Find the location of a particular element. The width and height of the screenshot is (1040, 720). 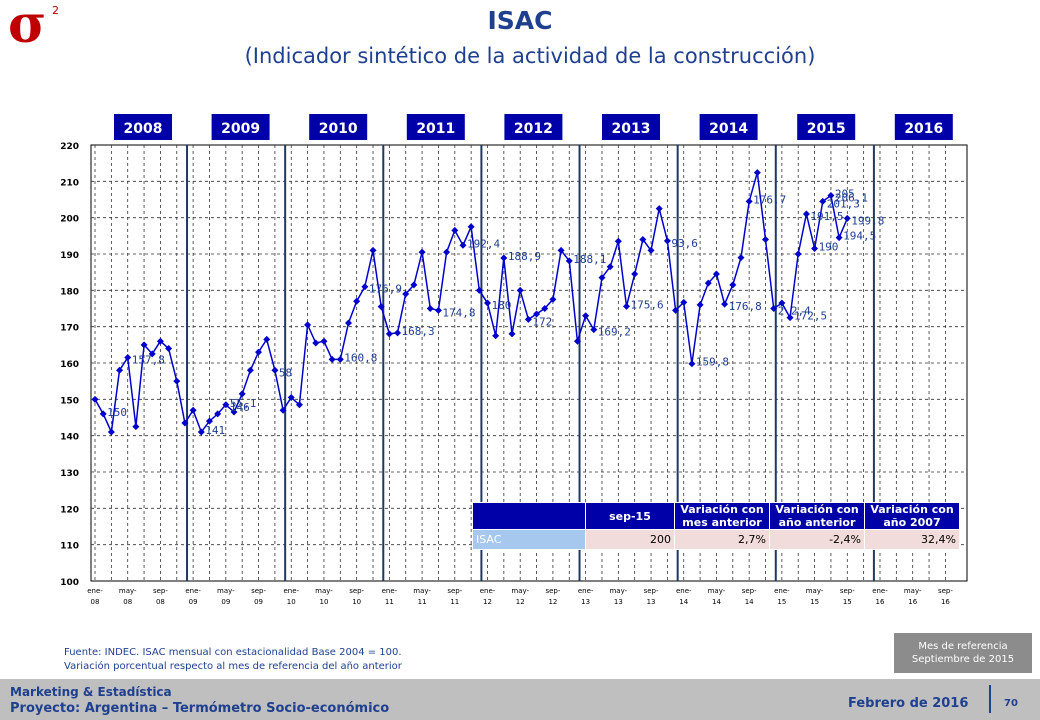

data-label: 168,3 is located at coordinates (418, 331).